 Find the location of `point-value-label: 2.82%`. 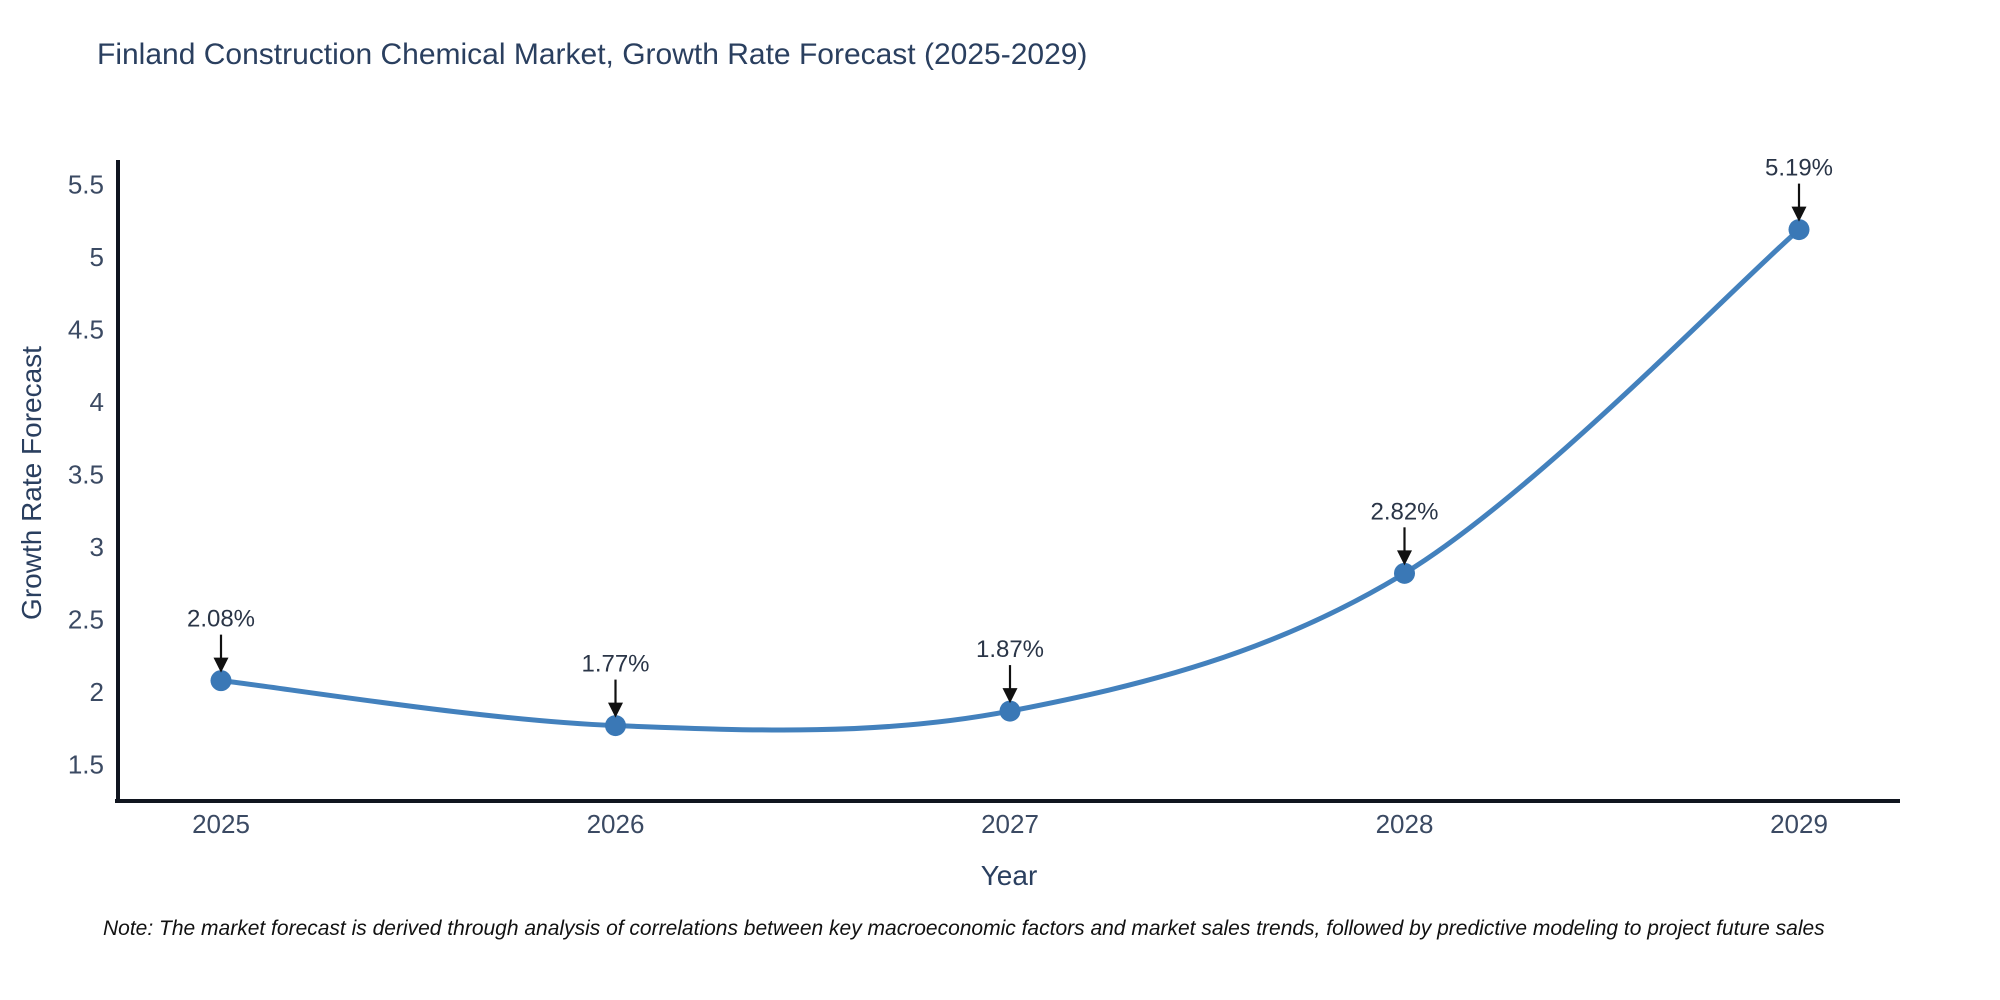

point-value-label: 2.82% is located at coordinates (1404, 511).